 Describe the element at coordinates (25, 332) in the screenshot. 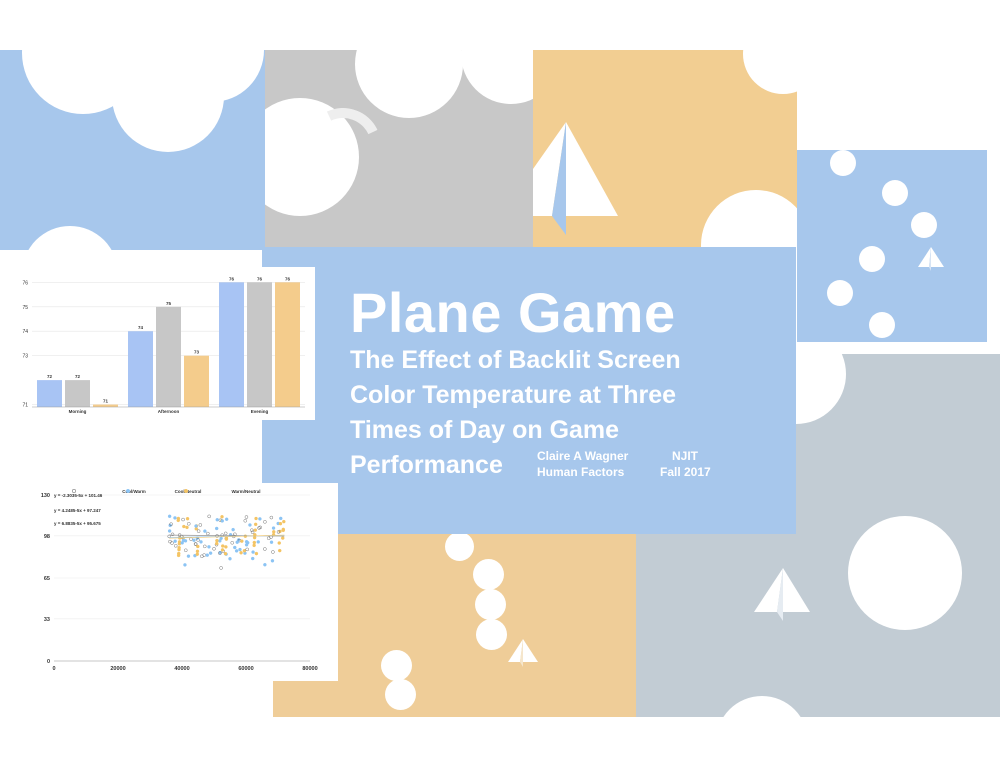

I see `y-tick-label: 74` at that location.